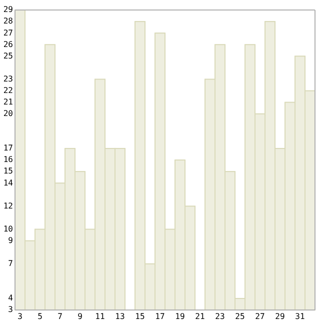 The height and width of the screenshot is (321, 326). Describe the element at coordinates (60, 316) in the screenshot. I see `x-tick-label: 7` at that location.